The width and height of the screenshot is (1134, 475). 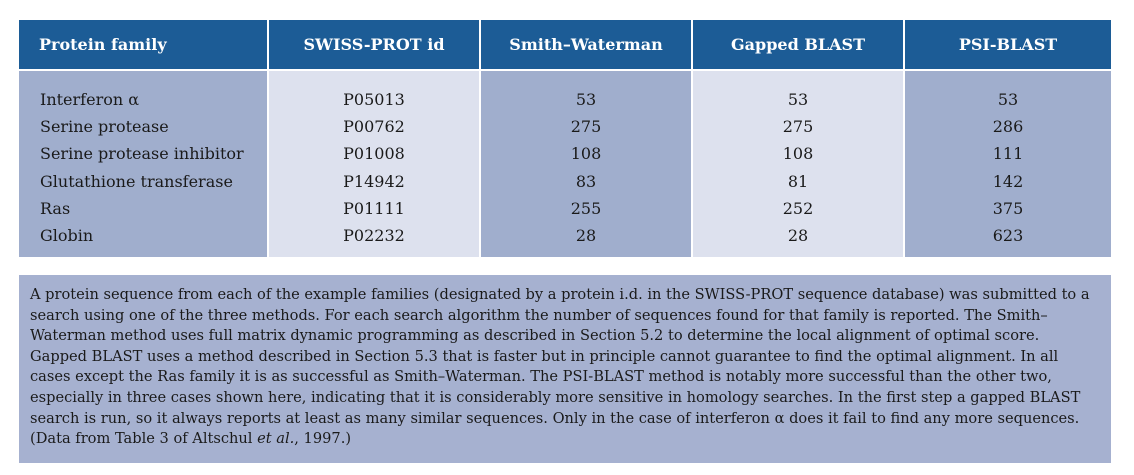 What do you see at coordinates (587, 44) in the screenshot?
I see `header-smith-waterman: Smith–Waterman` at bounding box center [587, 44].